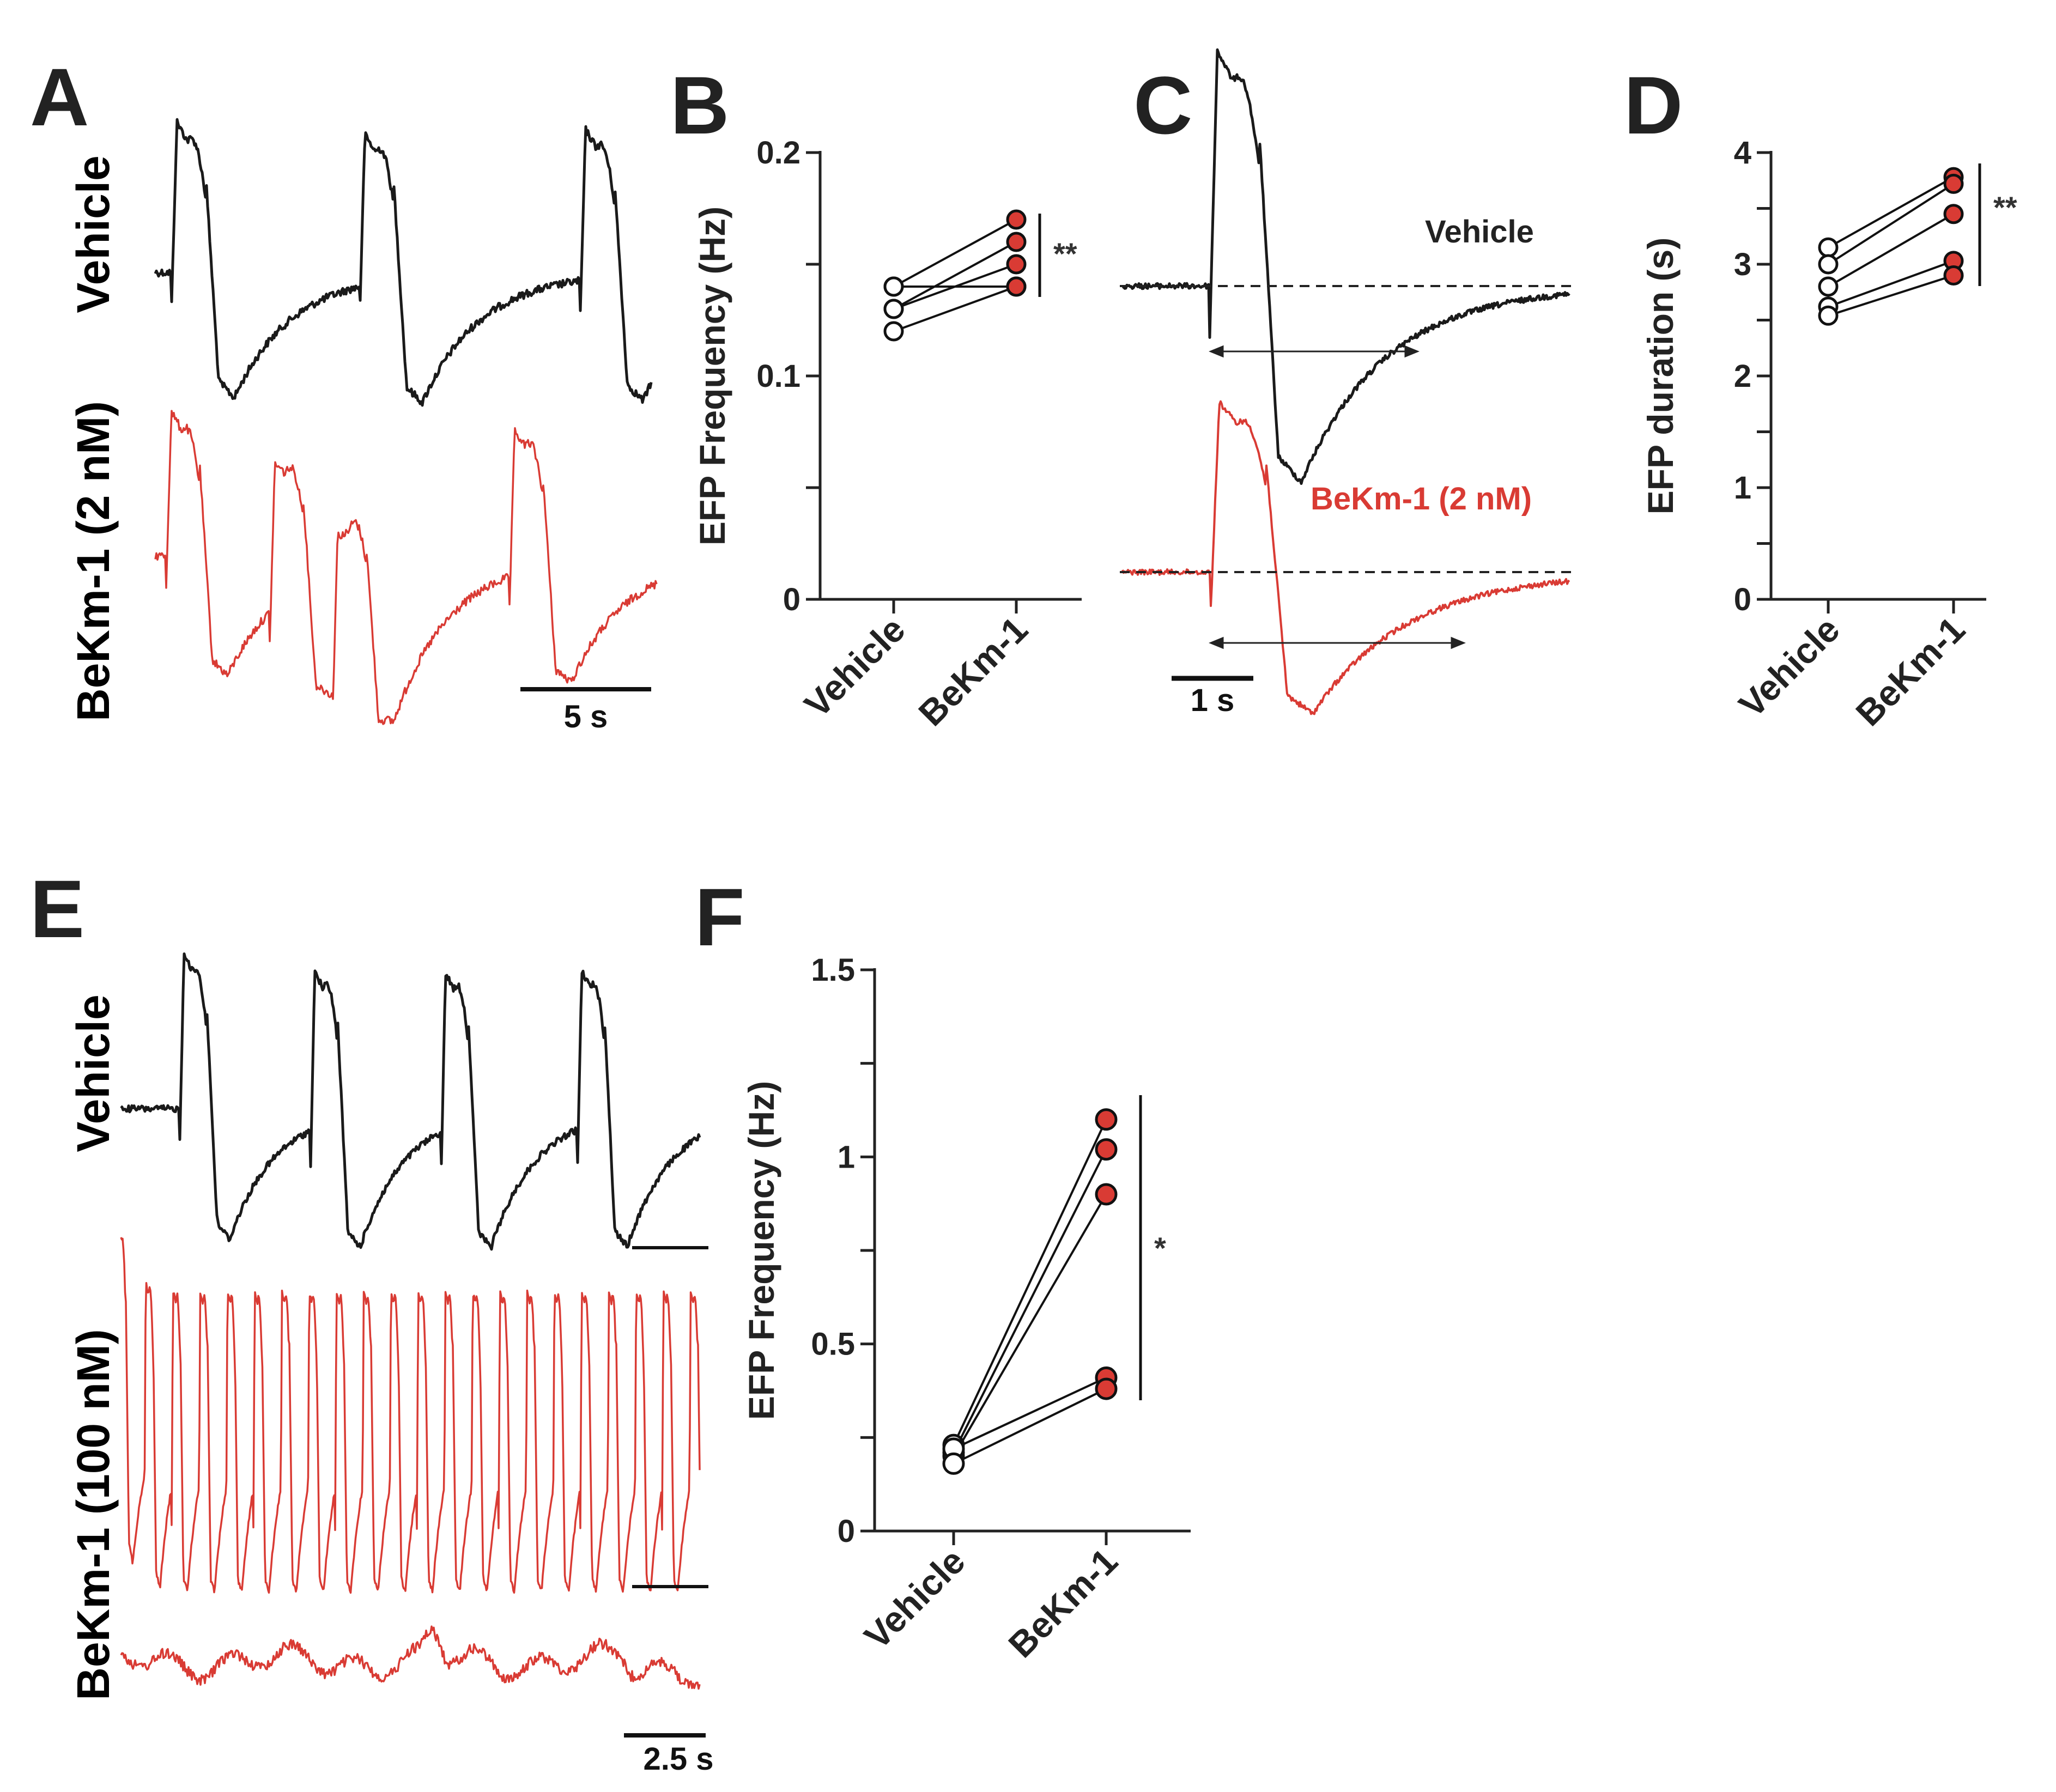 The width and height of the screenshot is (2056, 1792). I want to click on b-y-tick-label: 0.2, so click(778, 153).